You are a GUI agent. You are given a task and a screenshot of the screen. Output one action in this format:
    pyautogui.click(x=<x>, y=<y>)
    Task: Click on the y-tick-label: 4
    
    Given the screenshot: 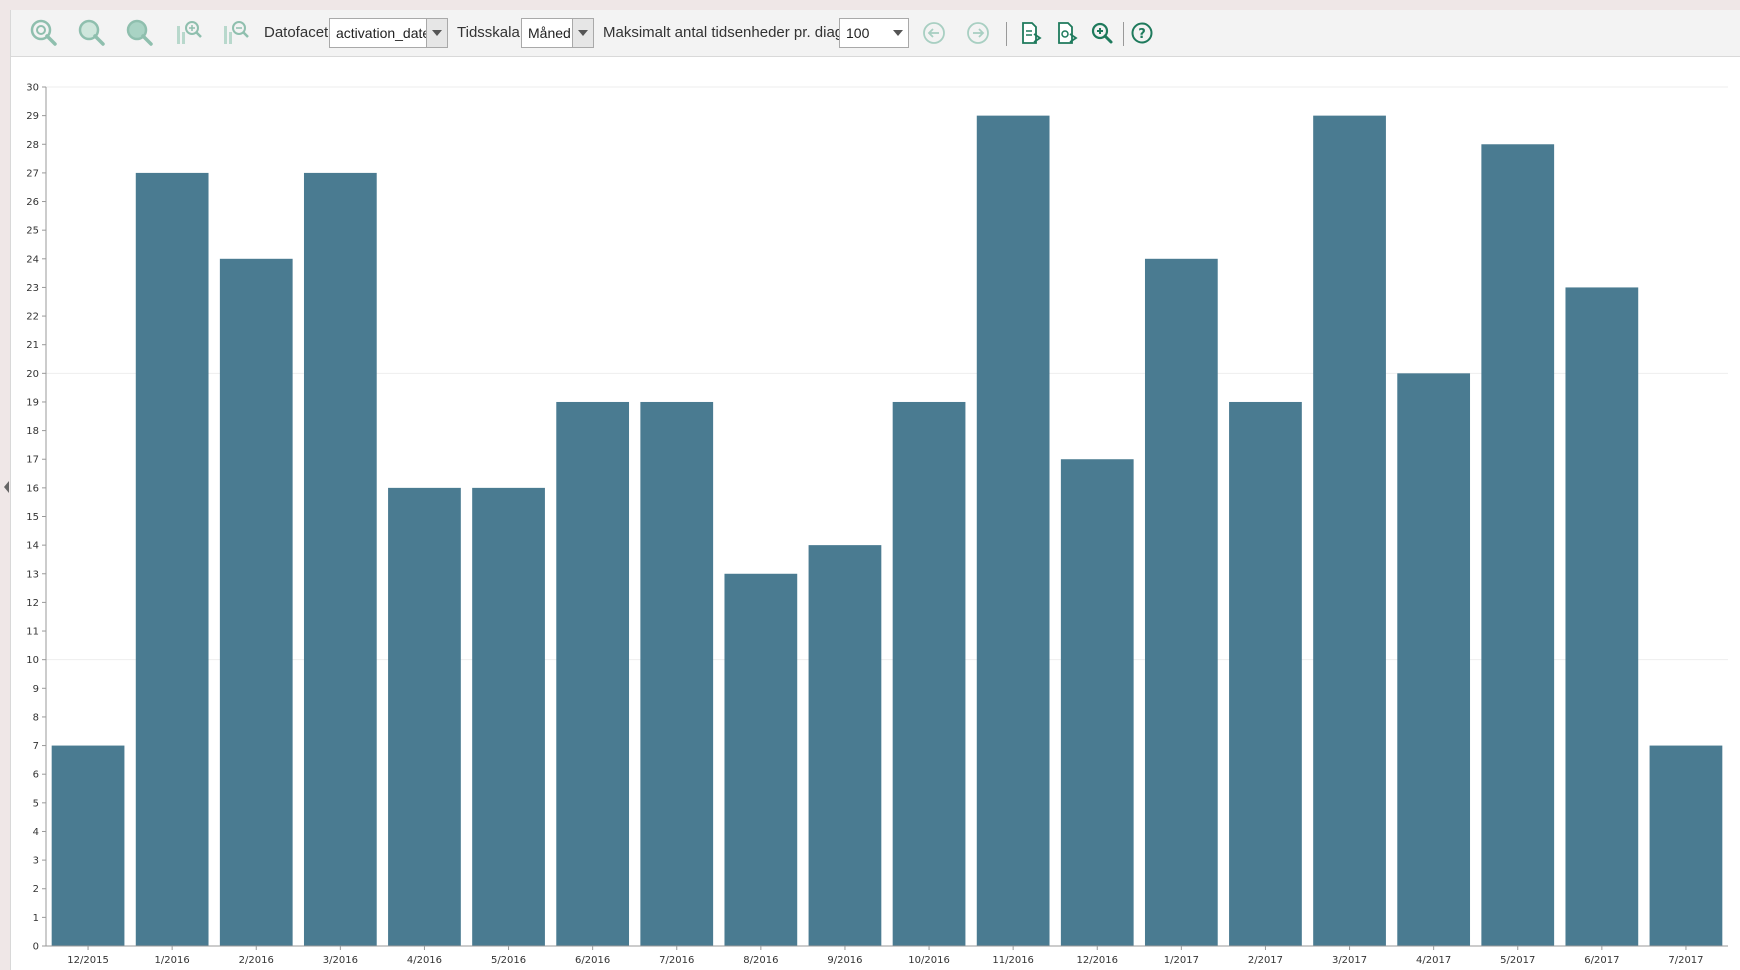 What is the action you would take?
    pyautogui.click(x=36, y=832)
    